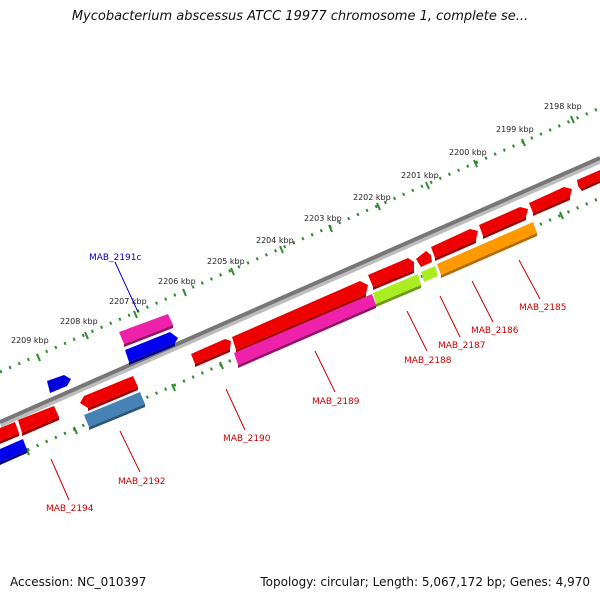 The height and width of the screenshot is (600, 600). I want to click on gene-label: MAB_2186, so click(495, 331).